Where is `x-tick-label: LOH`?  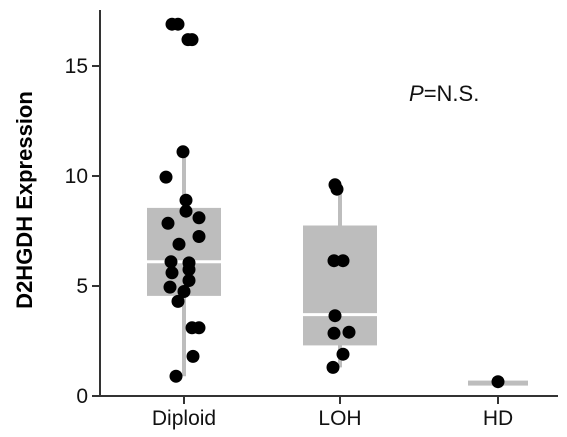
x-tick-label: LOH is located at coordinates (339, 418).